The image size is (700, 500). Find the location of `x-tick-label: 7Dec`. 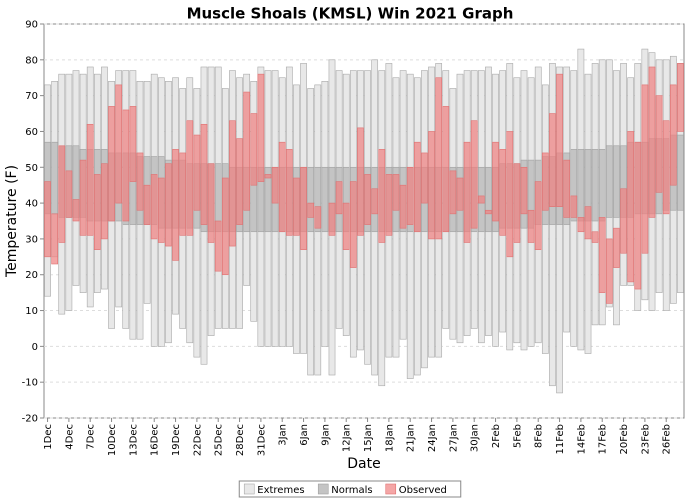

x-tick-label: 7Dec is located at coordinates (91, 437).